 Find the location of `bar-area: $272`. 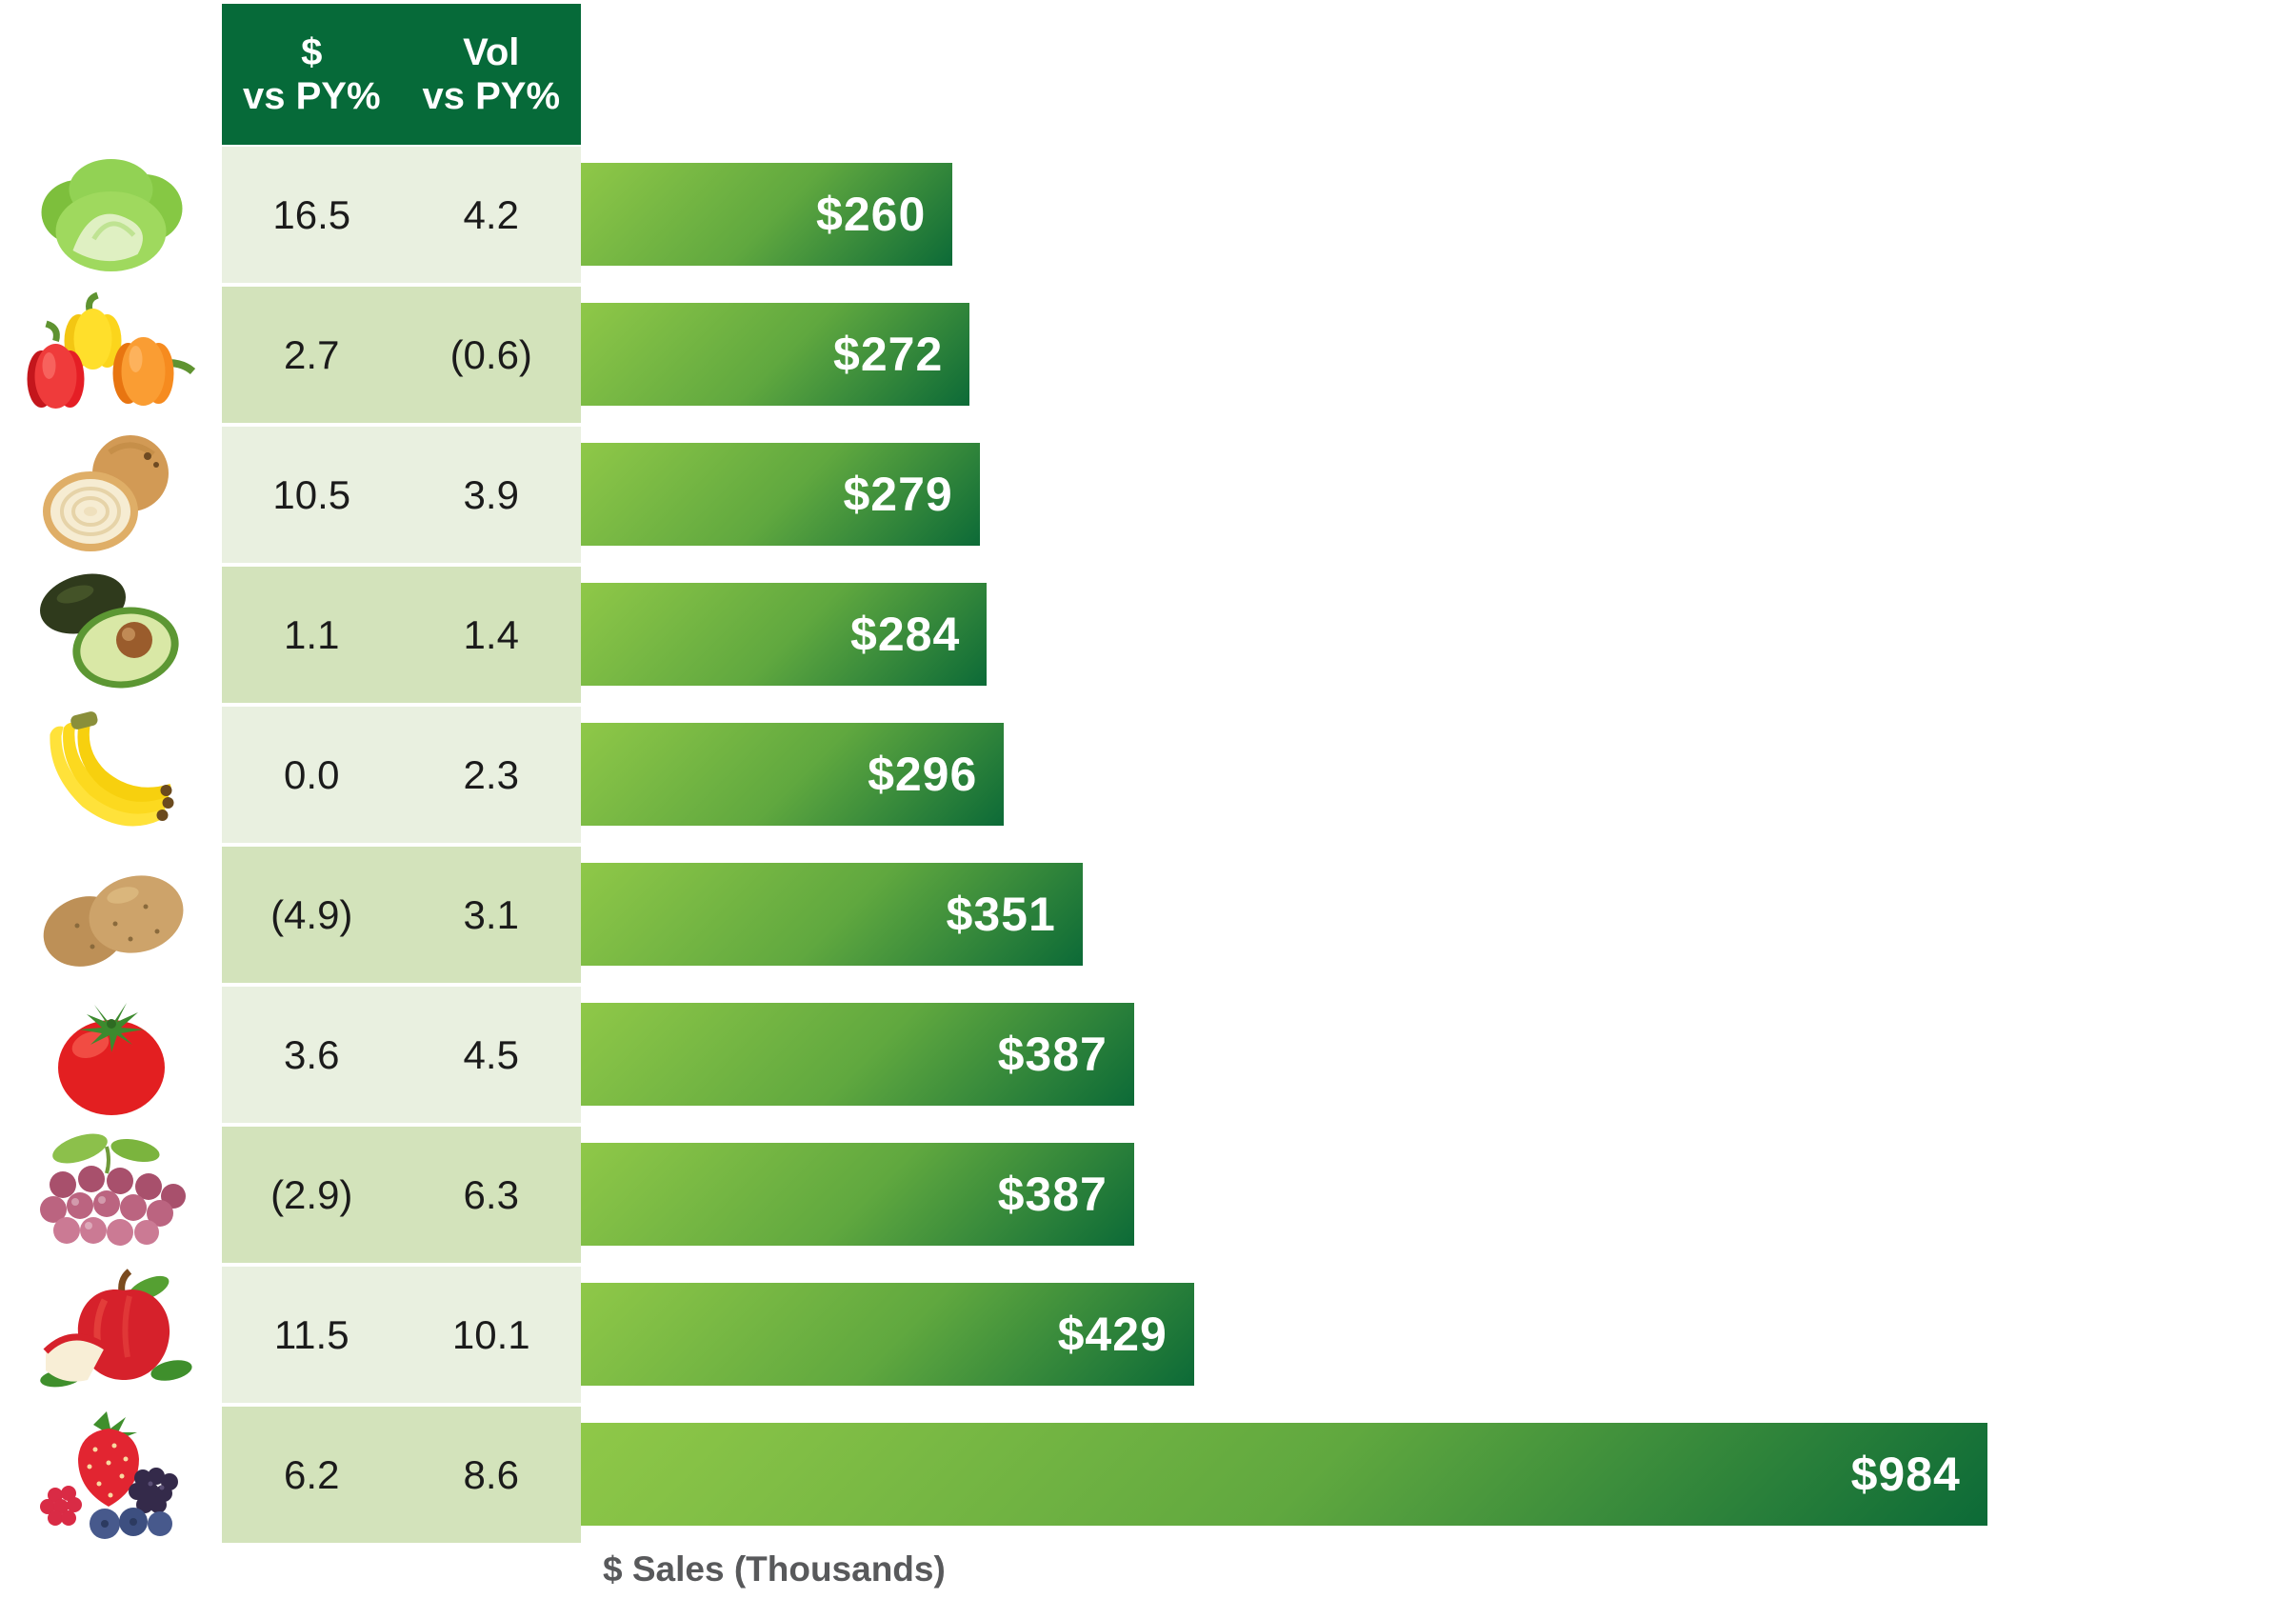

bar-area: $272 is located at coordinates (1438, 355).